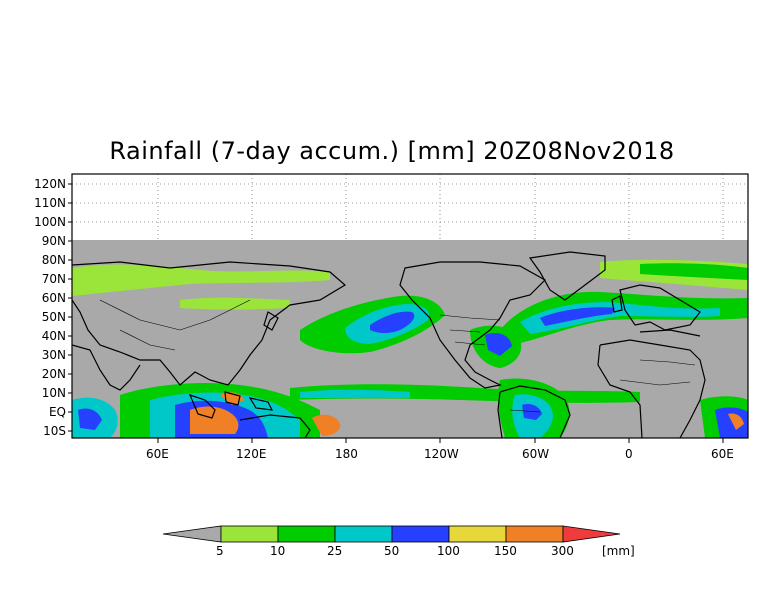 The height and width of the screenshot is (612, 784). What do you see at coordinates (562, 551) in the screenshot?
I see `colorbar-label: 300` at bounding box center [562, 551].